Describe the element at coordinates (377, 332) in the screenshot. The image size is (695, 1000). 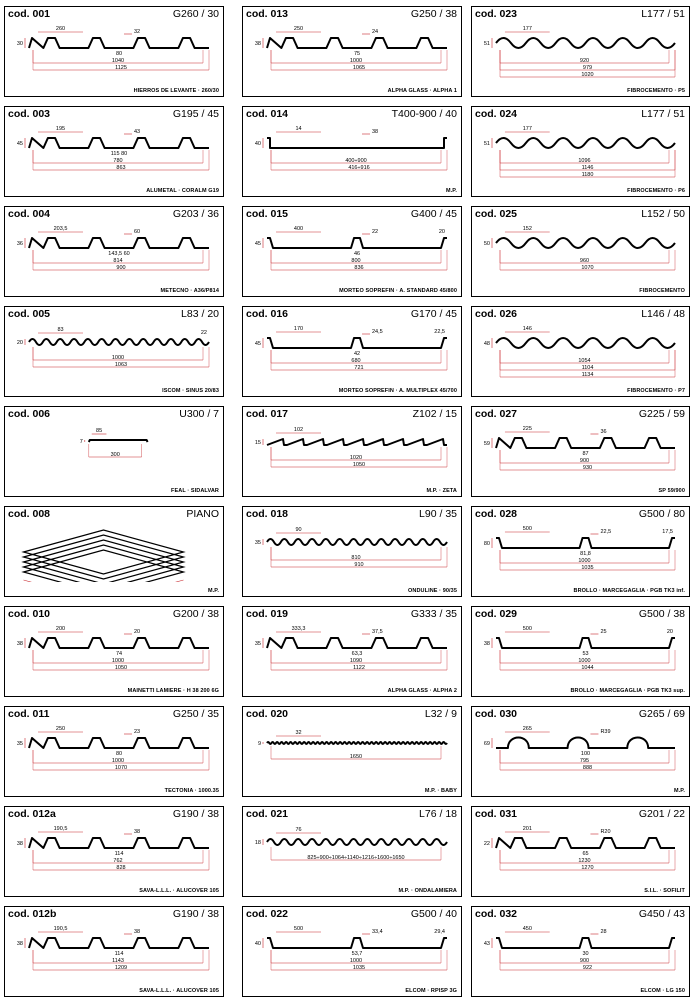
I see `rib-label: 24,5` at that location.